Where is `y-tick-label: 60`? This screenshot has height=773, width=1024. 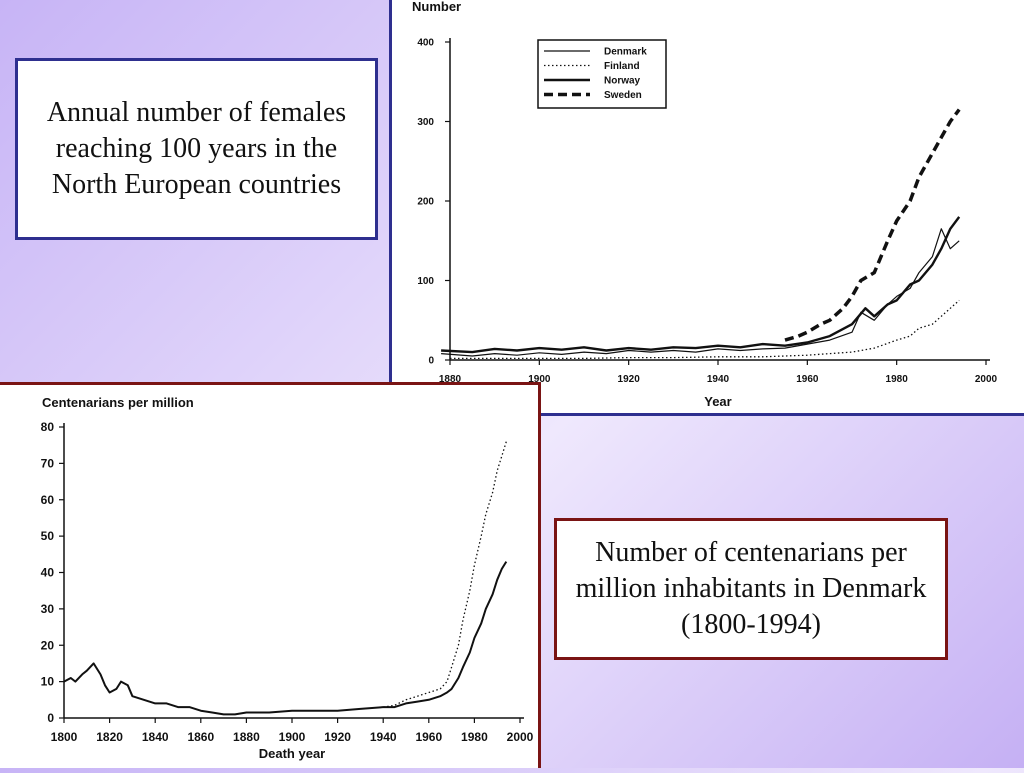
y-tick-label: 60 is located at coordinates (48, 500).